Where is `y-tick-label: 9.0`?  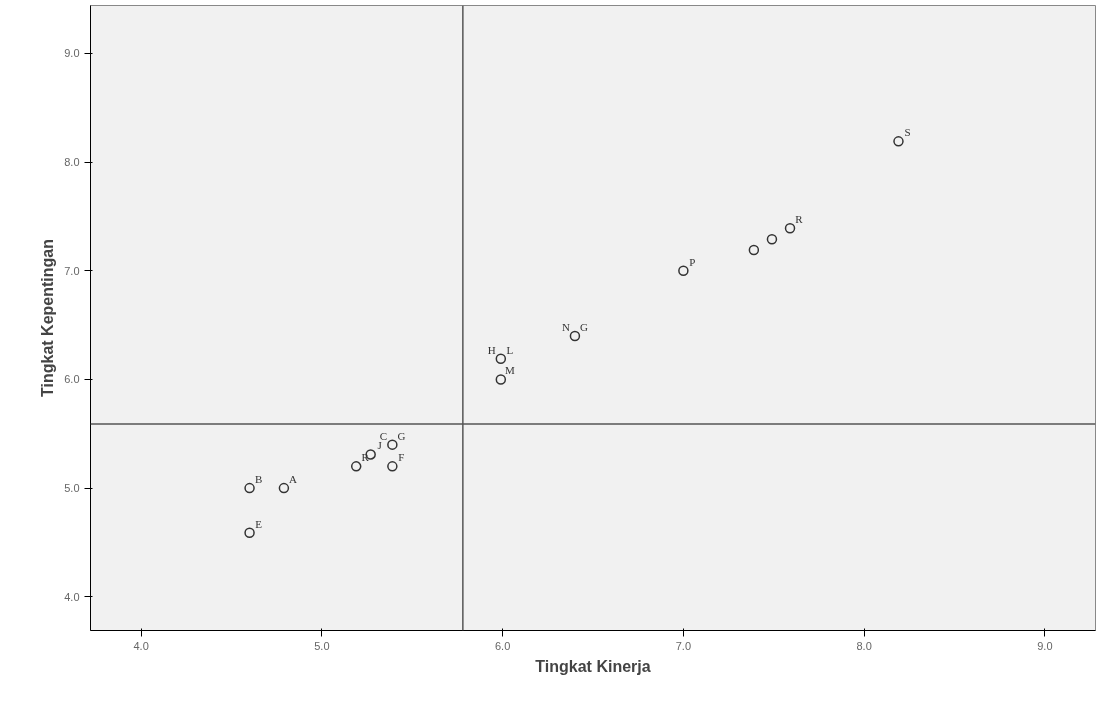 y-tick-label: 9.0 is located at coordinates (72, 53).